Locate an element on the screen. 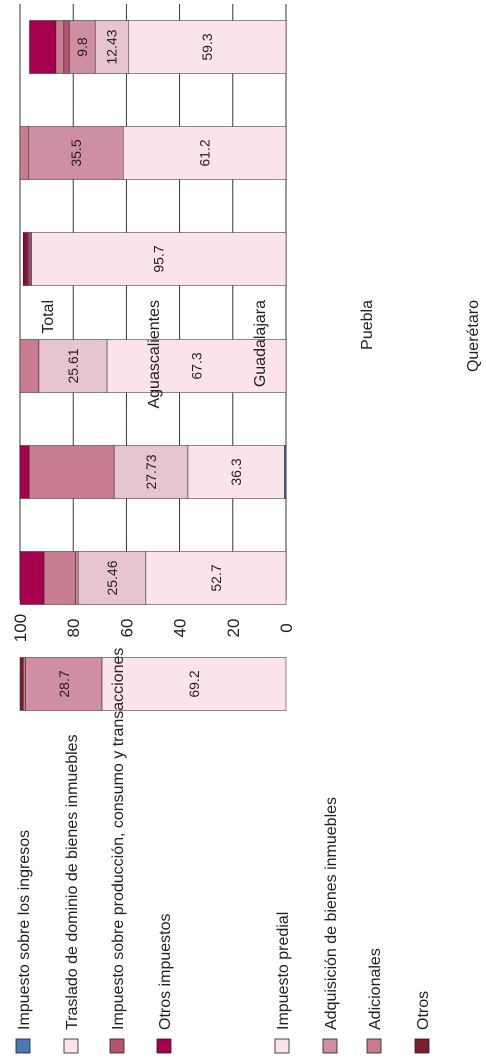 The height and width of the screenshot is (1058, 486). data-label-xalapa-traslado-de-dominio-de-bienes-inmuebles: 25.46 is located at coordinates (112, 577).